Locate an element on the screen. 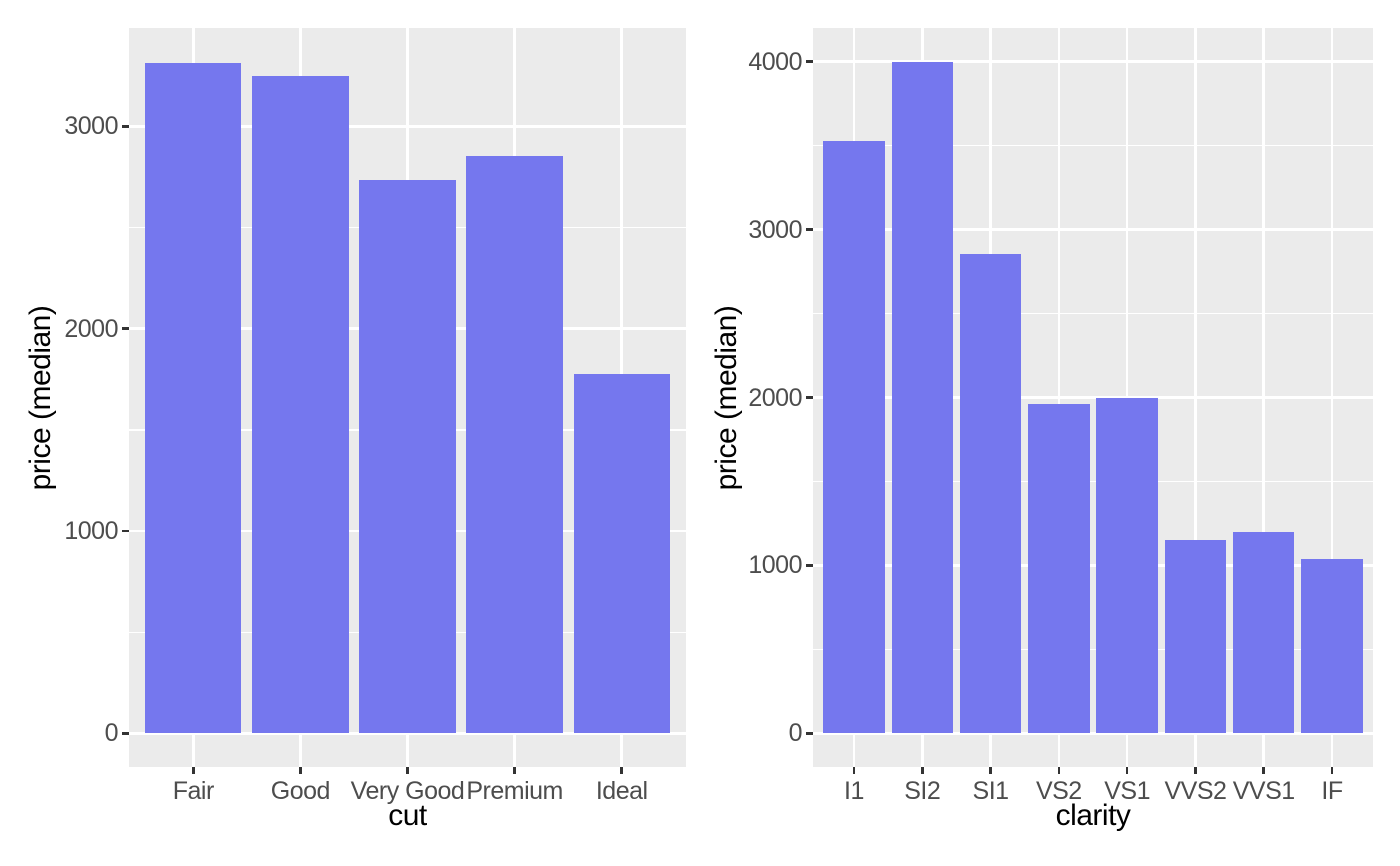  bar-i1 is located at coordinates (854, 437).